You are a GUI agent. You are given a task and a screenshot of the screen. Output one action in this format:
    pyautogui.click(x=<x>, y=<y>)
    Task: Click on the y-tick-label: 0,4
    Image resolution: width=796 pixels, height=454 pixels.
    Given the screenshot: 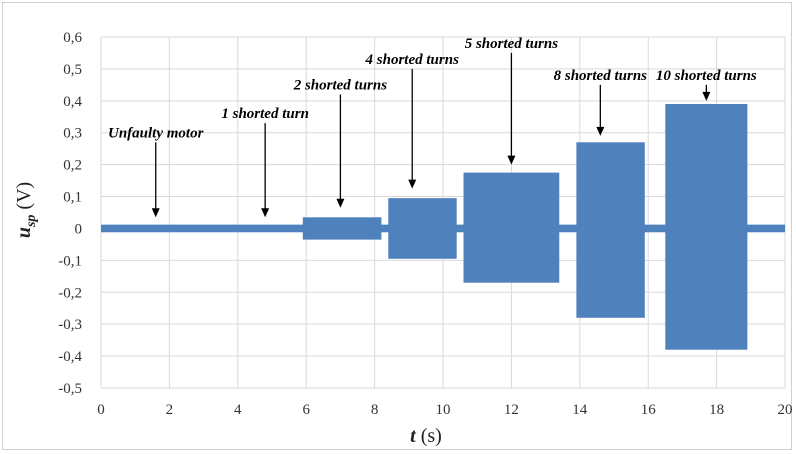 What is the action you would take?
    pyautogui.click(x=72, y=102)
    